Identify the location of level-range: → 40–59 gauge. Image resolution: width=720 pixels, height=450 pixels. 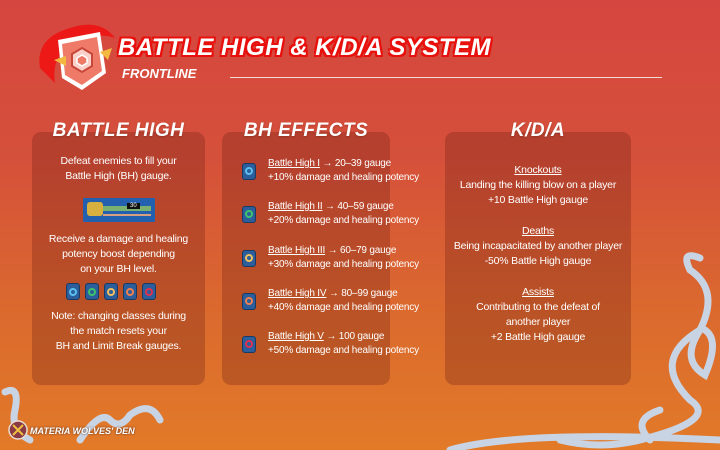
(358, 206).